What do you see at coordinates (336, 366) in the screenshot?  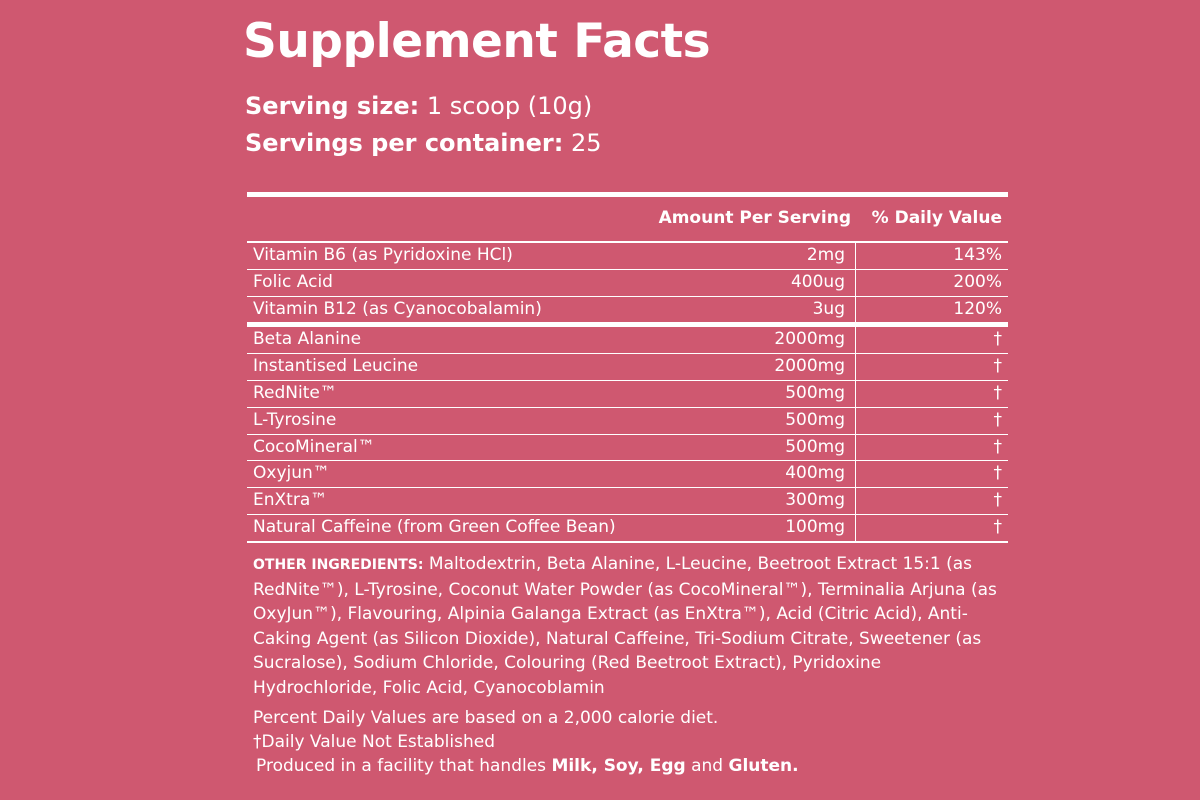 I see `nutrient: Instantised Leucine` at bounding box center [336, 366].